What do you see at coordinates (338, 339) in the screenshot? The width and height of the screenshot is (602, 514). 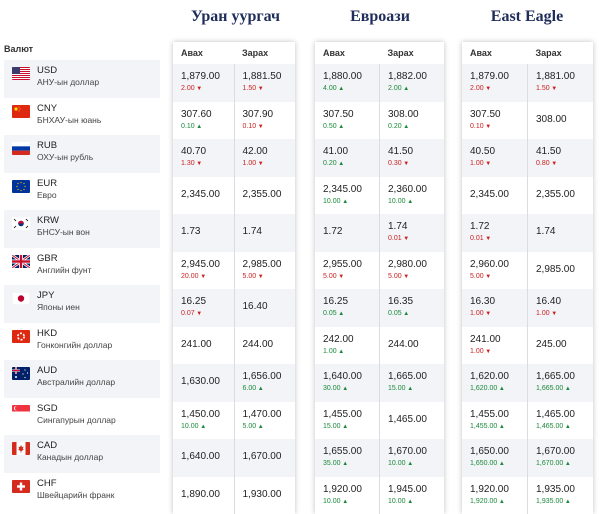 I see `buy-rate: 242.00` at bounding box center [338, 339].